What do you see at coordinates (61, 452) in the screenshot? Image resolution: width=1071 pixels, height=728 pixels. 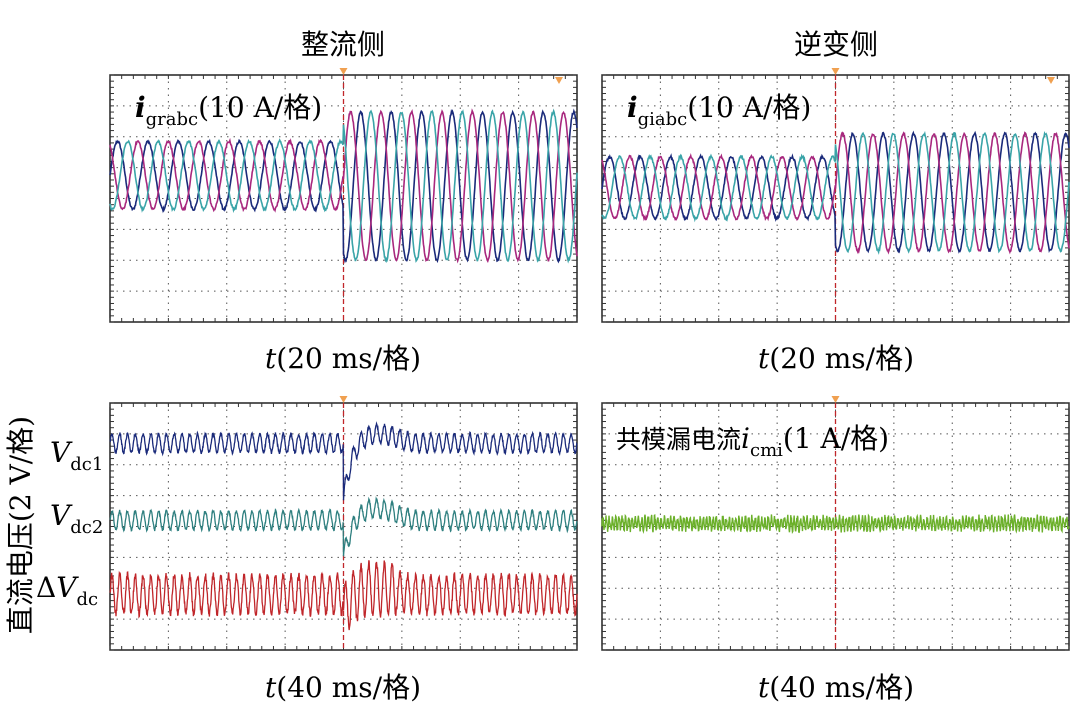 I see `vdc1-var: V` at bounding box center [61, 452].